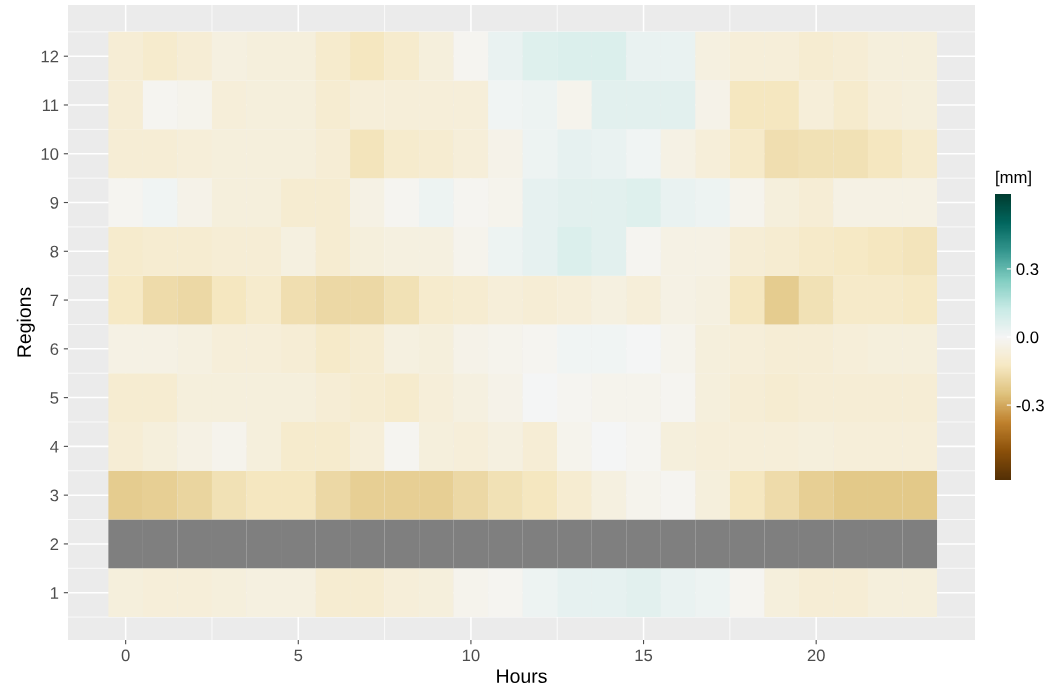 Image resolution: width=1056 pixels, height=695 pixels. Describe the element at coordinates (54, 202) in the screenshot. I see `y-tick-label: 9` at that location.